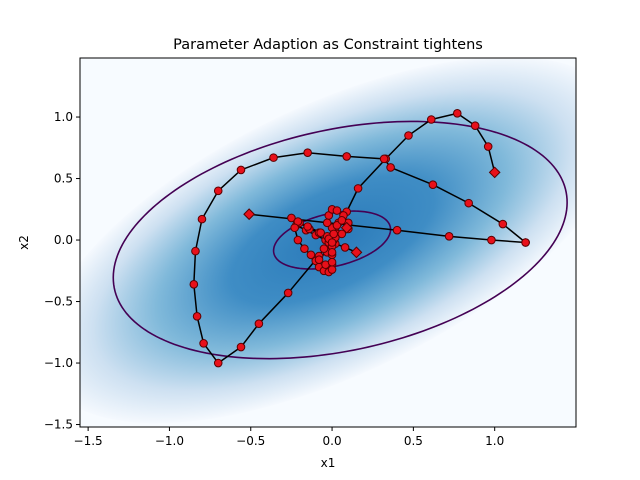  I want to click on x-tick-label: −1.5, so click(88, 441).